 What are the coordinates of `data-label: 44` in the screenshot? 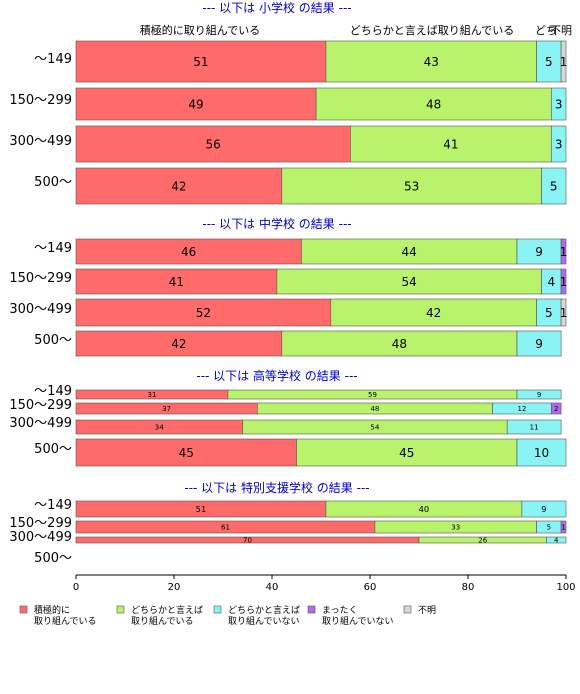 It's located at (409, 252).